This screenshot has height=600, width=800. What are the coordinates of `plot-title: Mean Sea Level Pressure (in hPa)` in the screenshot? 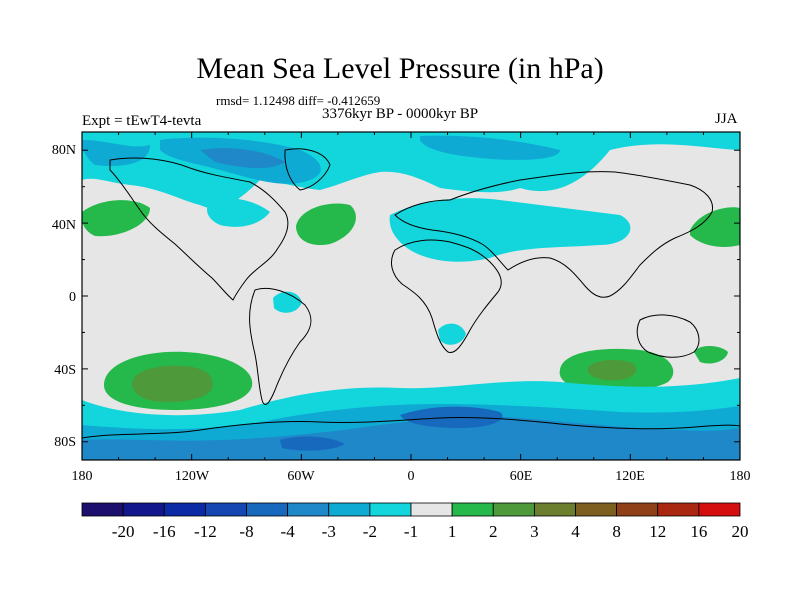 It's located at (400, 68).